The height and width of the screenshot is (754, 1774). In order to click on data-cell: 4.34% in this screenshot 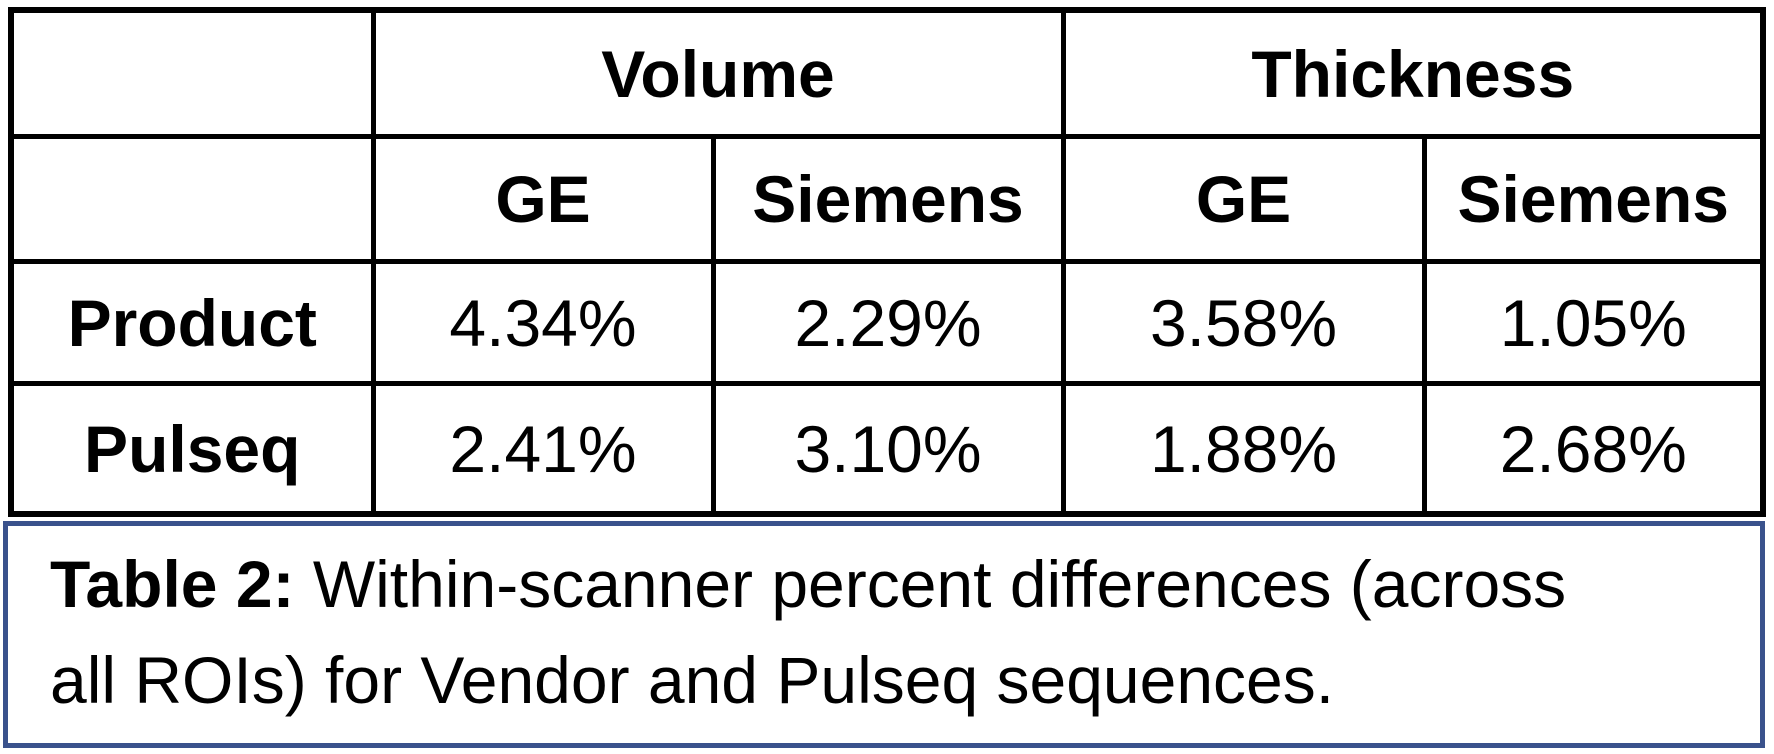, I will do `click(543, 322)`.